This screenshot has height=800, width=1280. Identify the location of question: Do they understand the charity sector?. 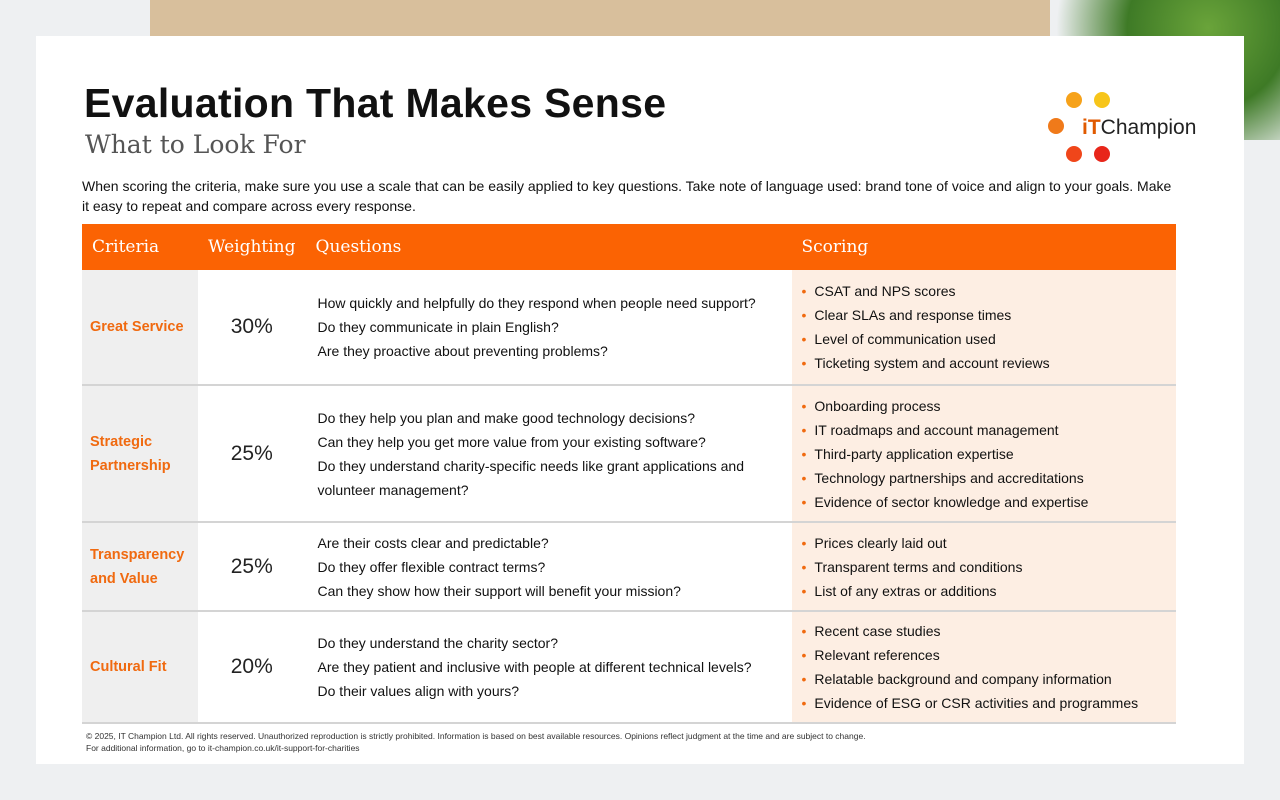
(437, 643).